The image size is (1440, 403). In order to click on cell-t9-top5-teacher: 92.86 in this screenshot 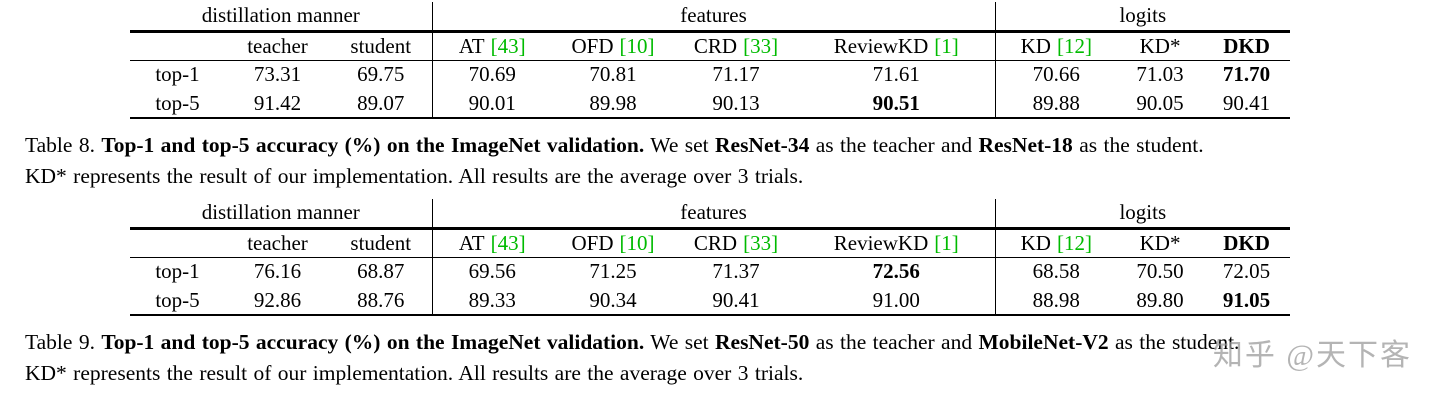, I will do `click(277, 301)`.